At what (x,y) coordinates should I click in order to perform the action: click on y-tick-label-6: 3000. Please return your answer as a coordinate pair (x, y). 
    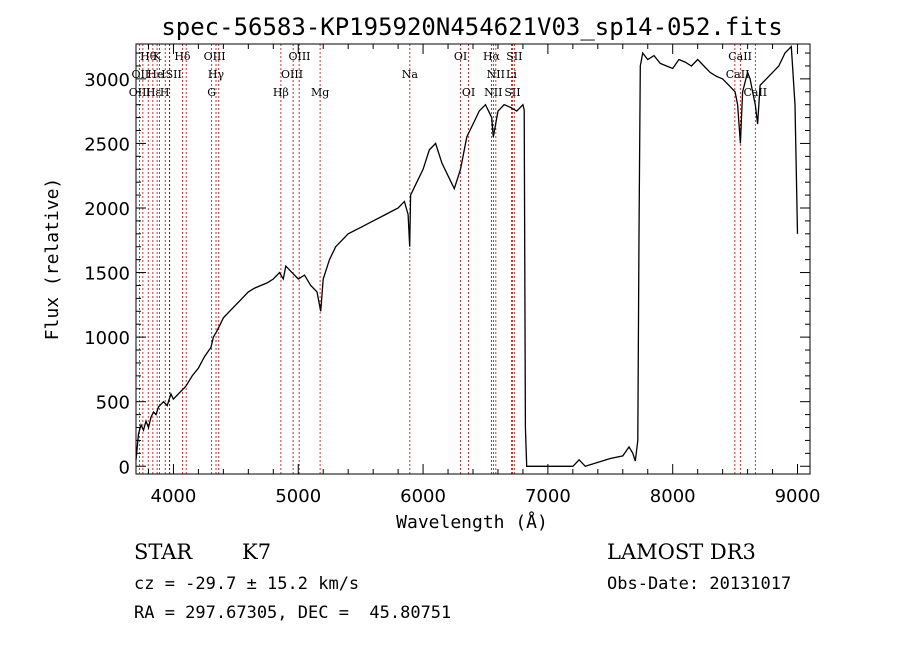
    Looking at the image, I should click on (107, 80).